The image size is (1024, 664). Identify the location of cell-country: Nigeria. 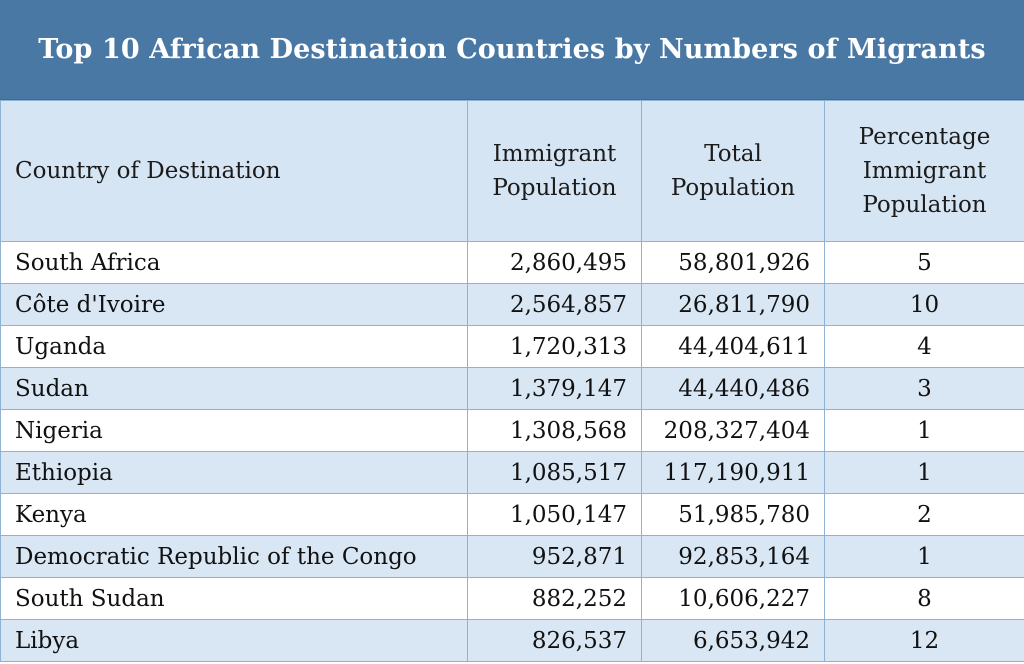
(234, 430).